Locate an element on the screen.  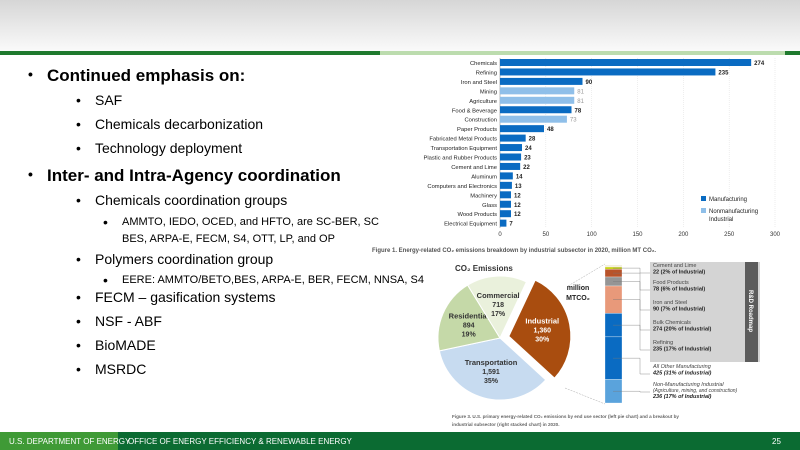
x-tick-label: 50 is located at coordinates (545, 235).